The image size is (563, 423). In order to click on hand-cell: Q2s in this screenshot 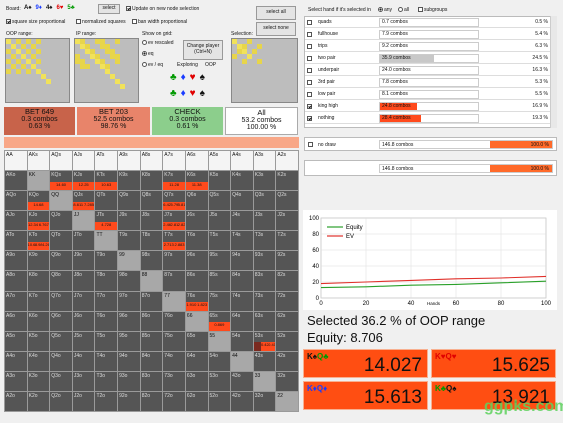, I will do `click(287, 201)`.